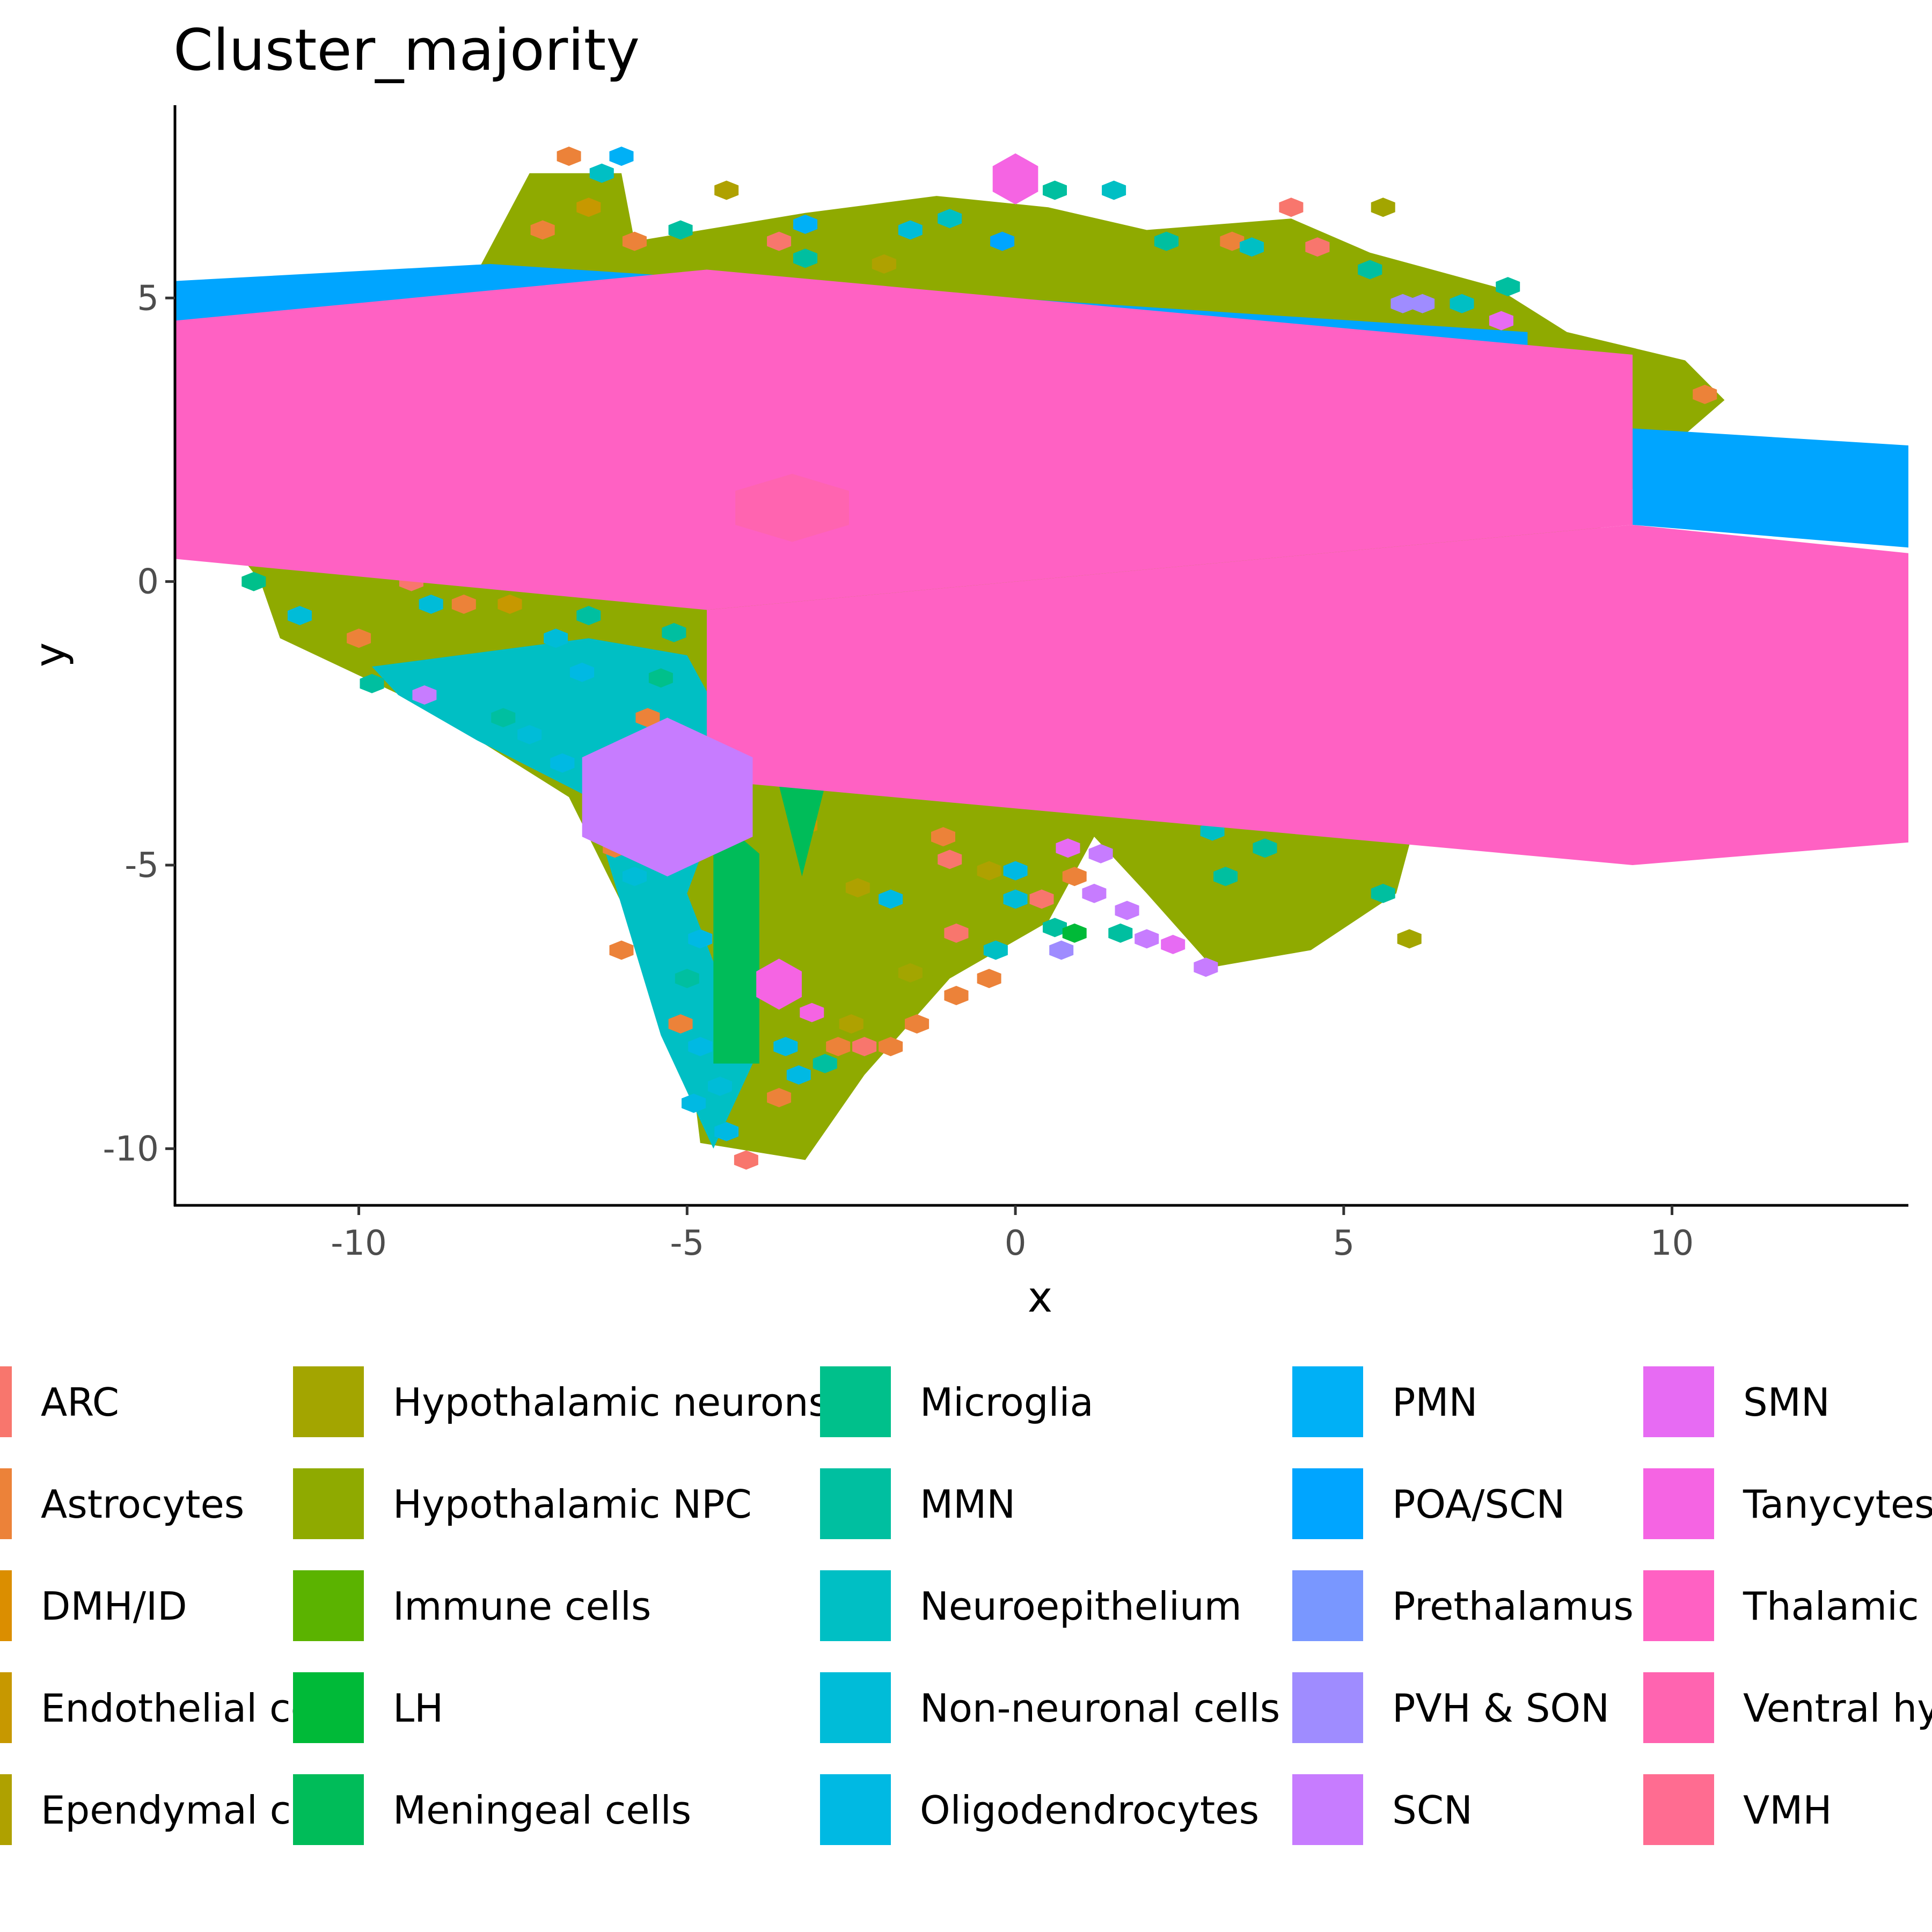  What do you see at coordinates (1837, 1708) in the screenshot?
I see `legend-label-23: Ventral hy` at bounding box center [1837, 1708].